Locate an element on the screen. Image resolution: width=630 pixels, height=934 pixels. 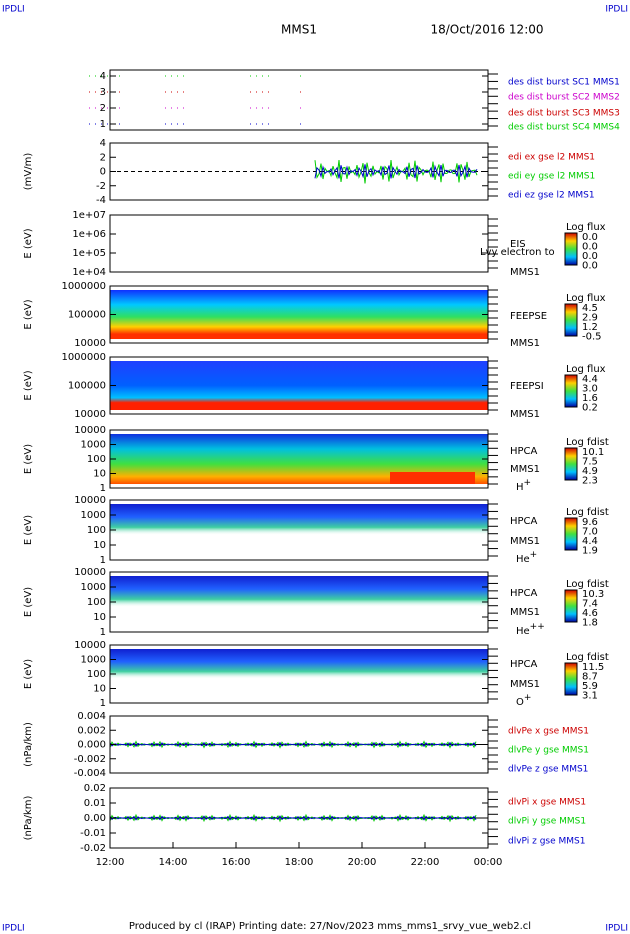
panel-frame is located at coordinates (299, 243).